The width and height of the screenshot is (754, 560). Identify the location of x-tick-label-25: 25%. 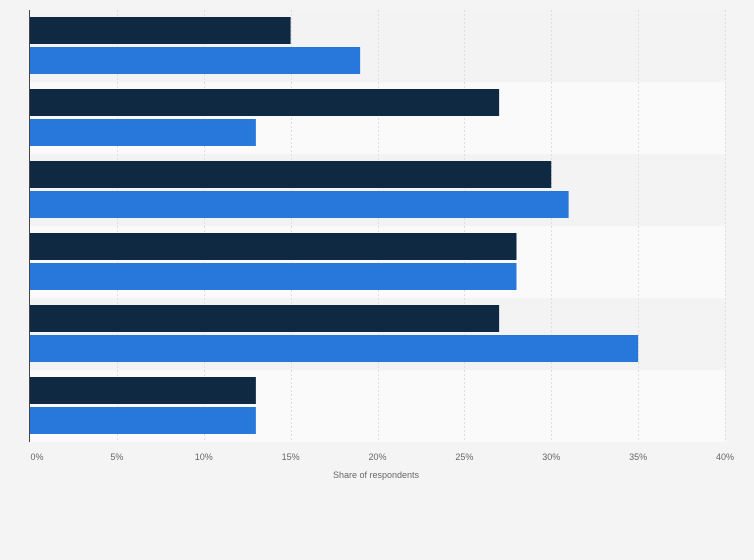
(464, 457).